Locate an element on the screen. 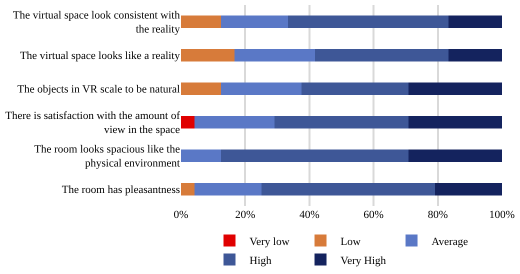 The width and height of the screenshot is (520, 274). x-tick-label: 80% is located at coordinates (438, 215).